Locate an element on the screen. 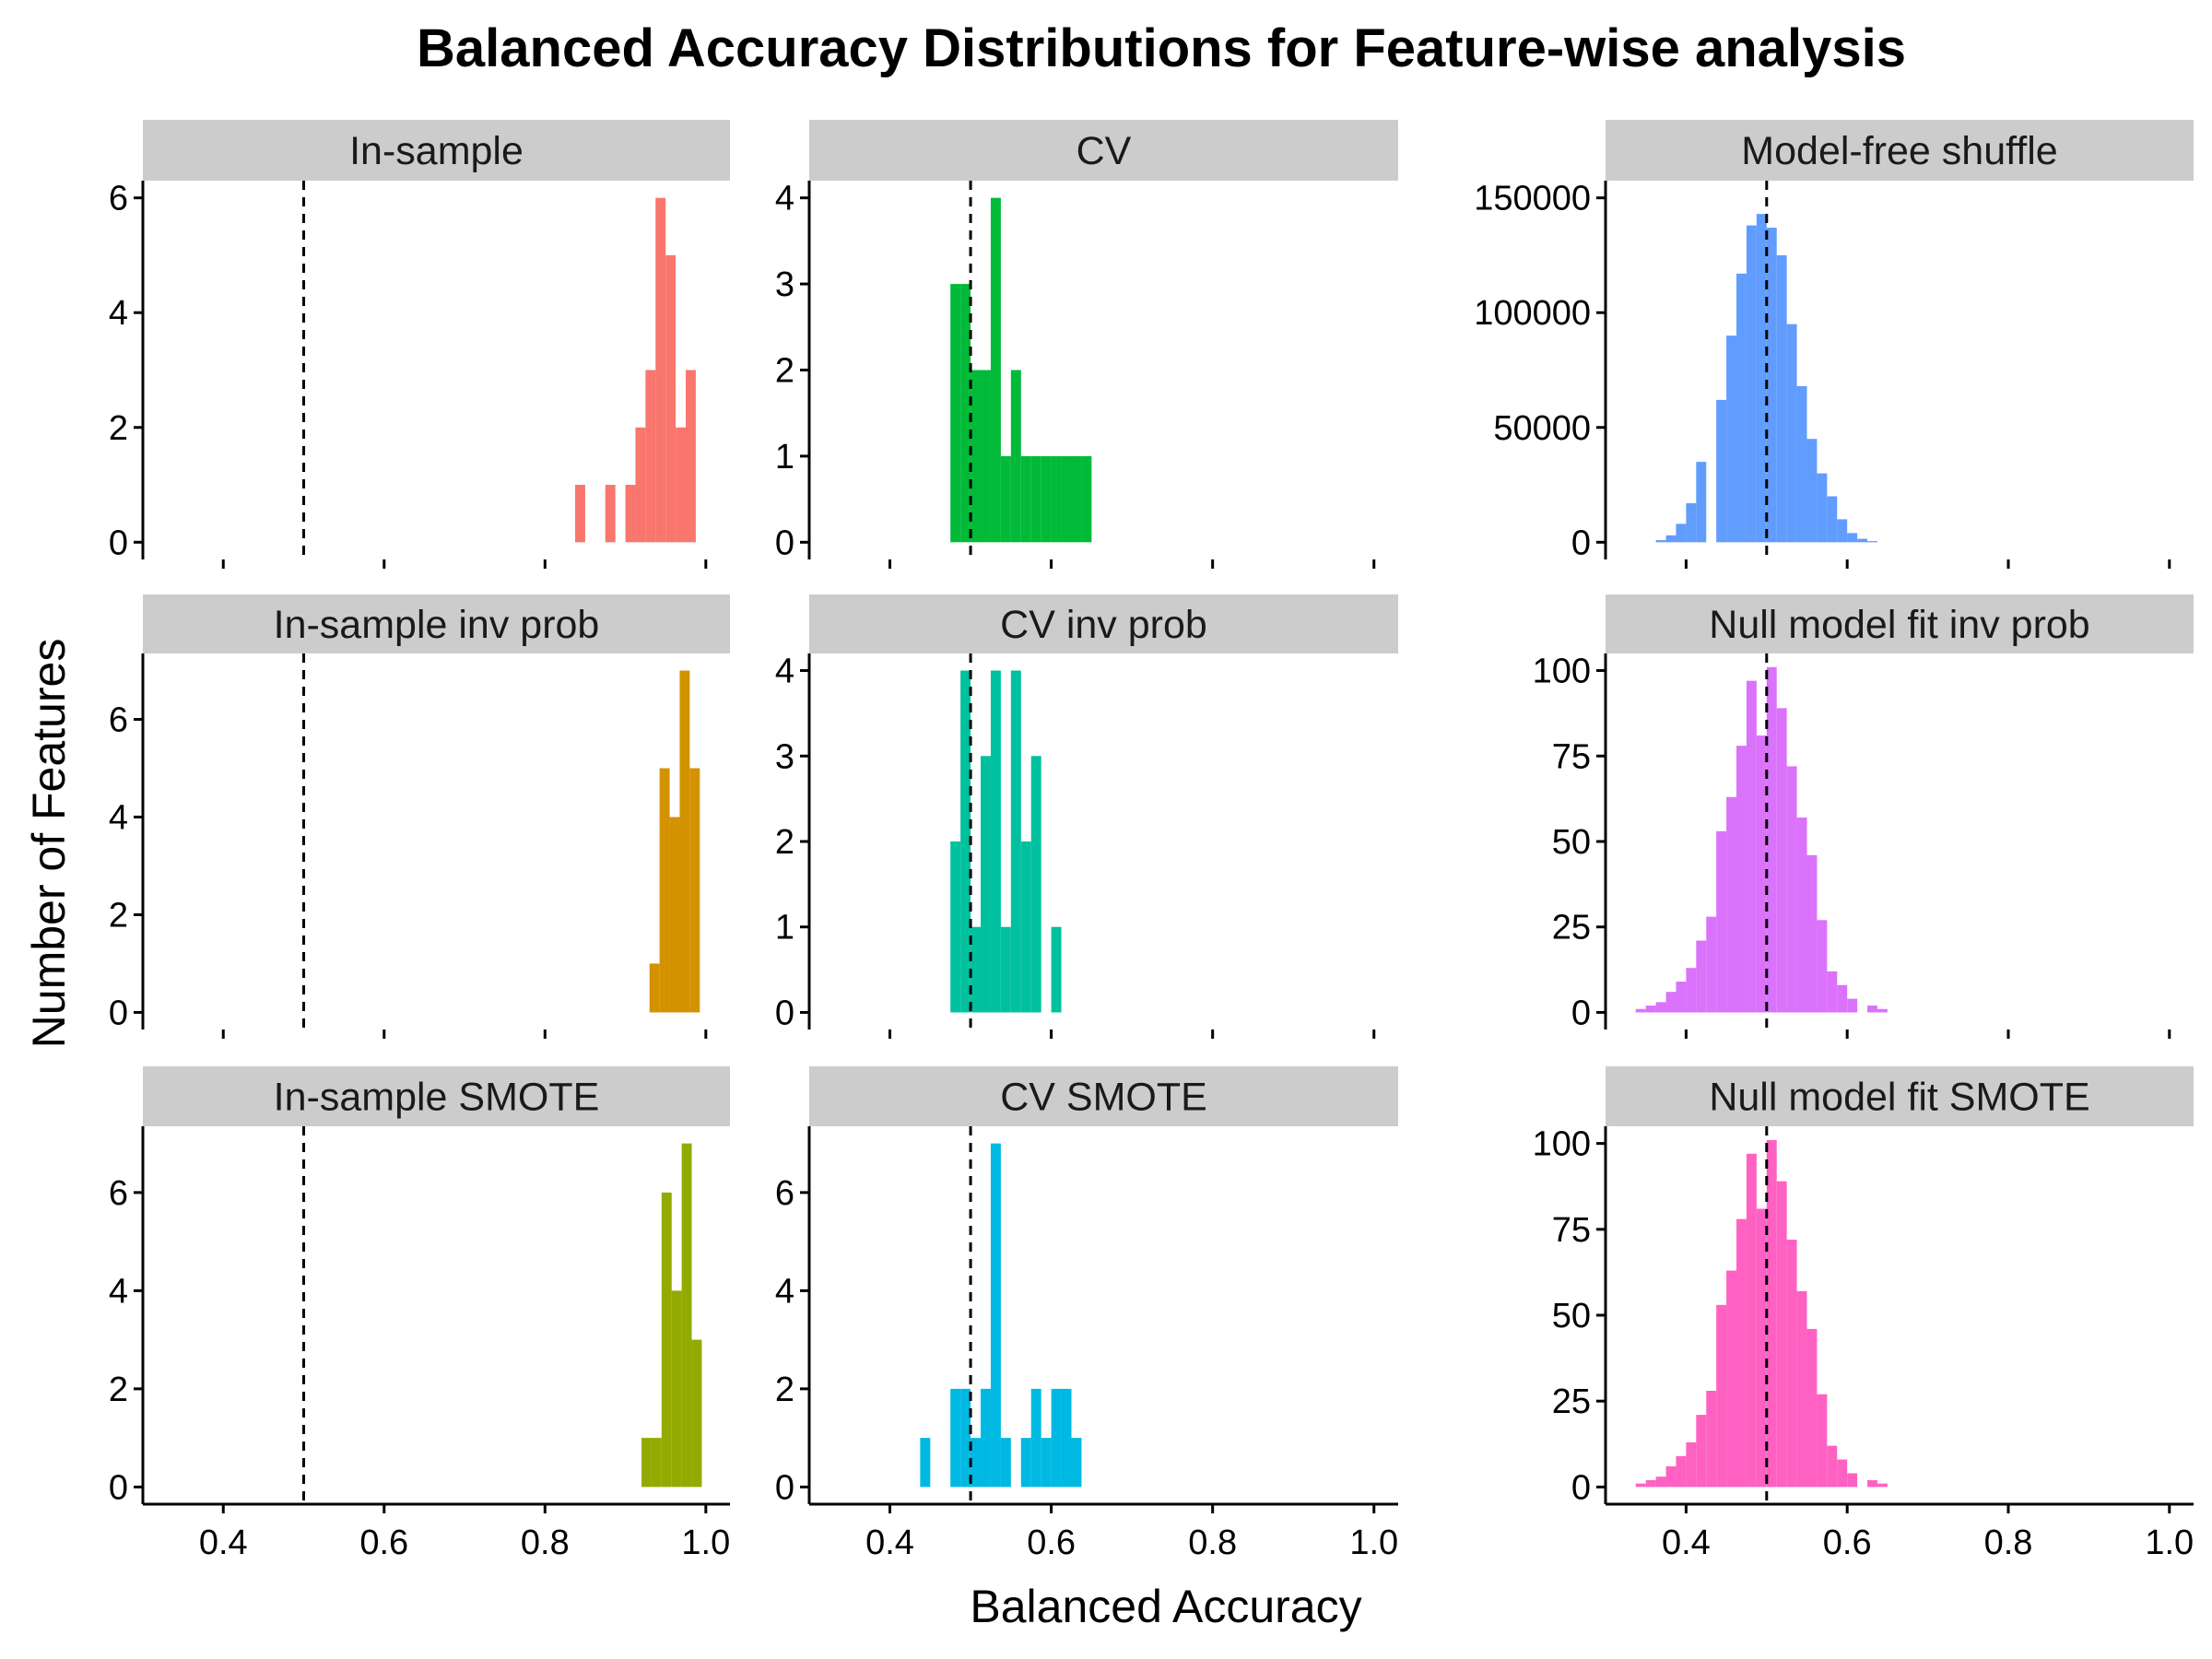 The image size is (2212, 1659). panel-cv: CV 0 1 2 3 4 is located at coordinates (1086, 344).